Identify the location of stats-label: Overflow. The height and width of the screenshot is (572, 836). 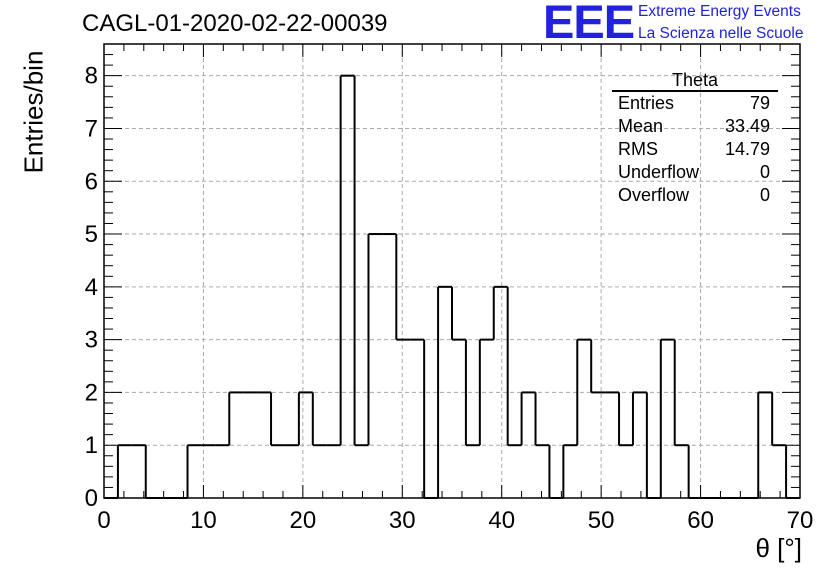
(654, 195).